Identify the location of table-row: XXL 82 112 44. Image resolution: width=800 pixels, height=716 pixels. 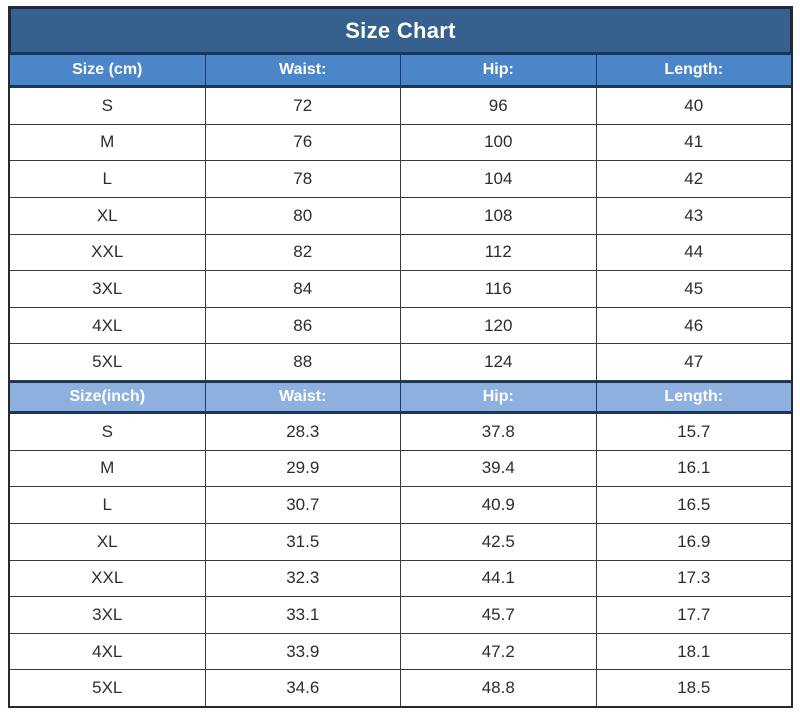
(400, 253).